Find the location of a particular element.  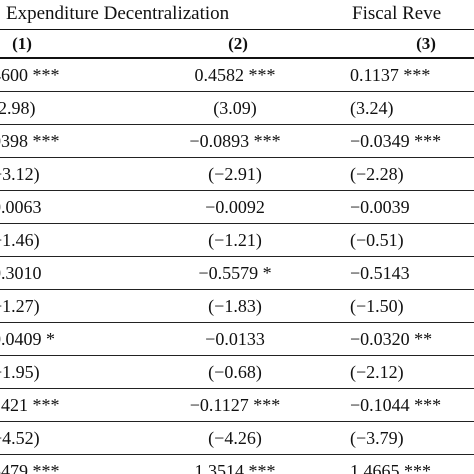

table-cell: −0.0320 ** is located at coordinates (412, 339).